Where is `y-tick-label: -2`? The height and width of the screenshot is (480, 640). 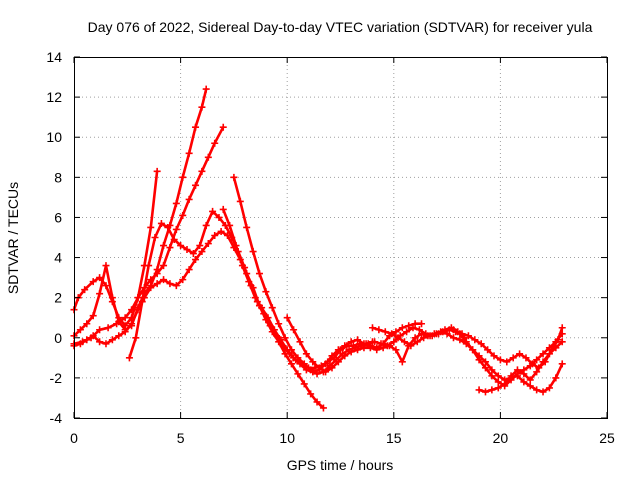
y-tick-label: -2 is located at coordinates (56, 378).